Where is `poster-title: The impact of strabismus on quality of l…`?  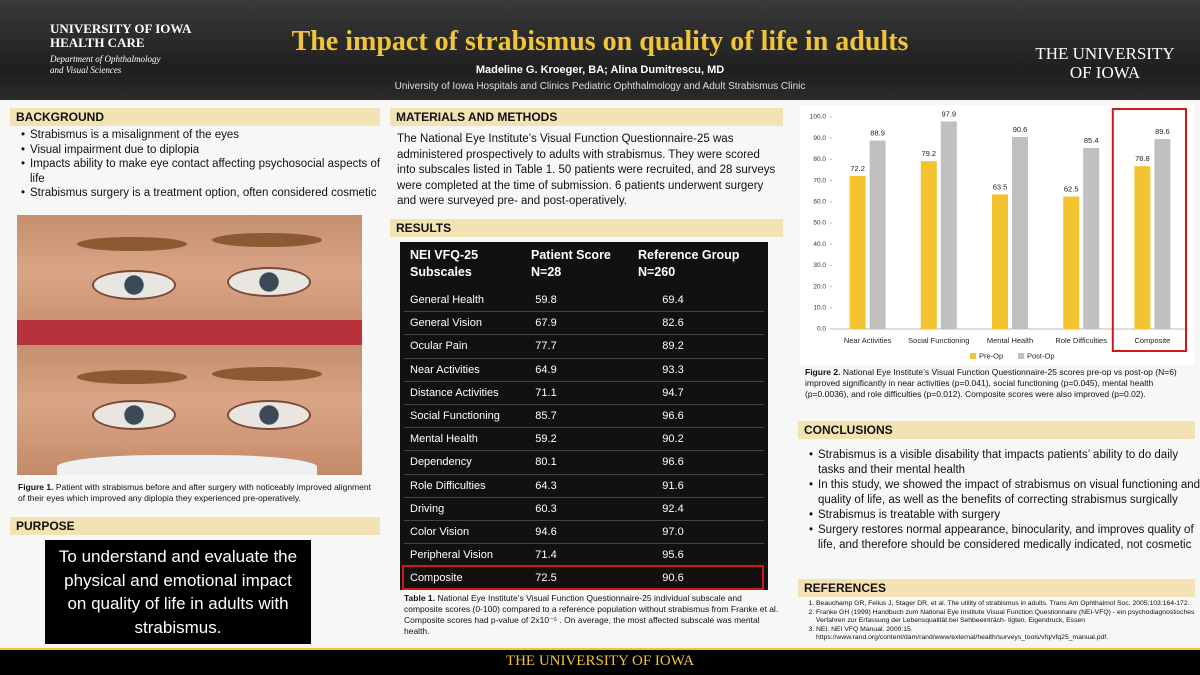 poster-title: The impact of strabismus on quality of l… is located at coordinates (600, 41).